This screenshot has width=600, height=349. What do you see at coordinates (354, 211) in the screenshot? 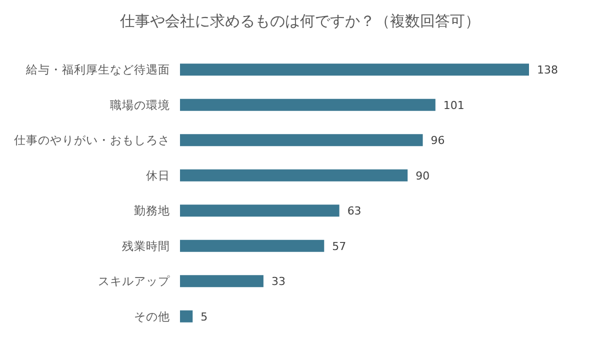
I see `data-label: 63` at bounding box center [354, 211].